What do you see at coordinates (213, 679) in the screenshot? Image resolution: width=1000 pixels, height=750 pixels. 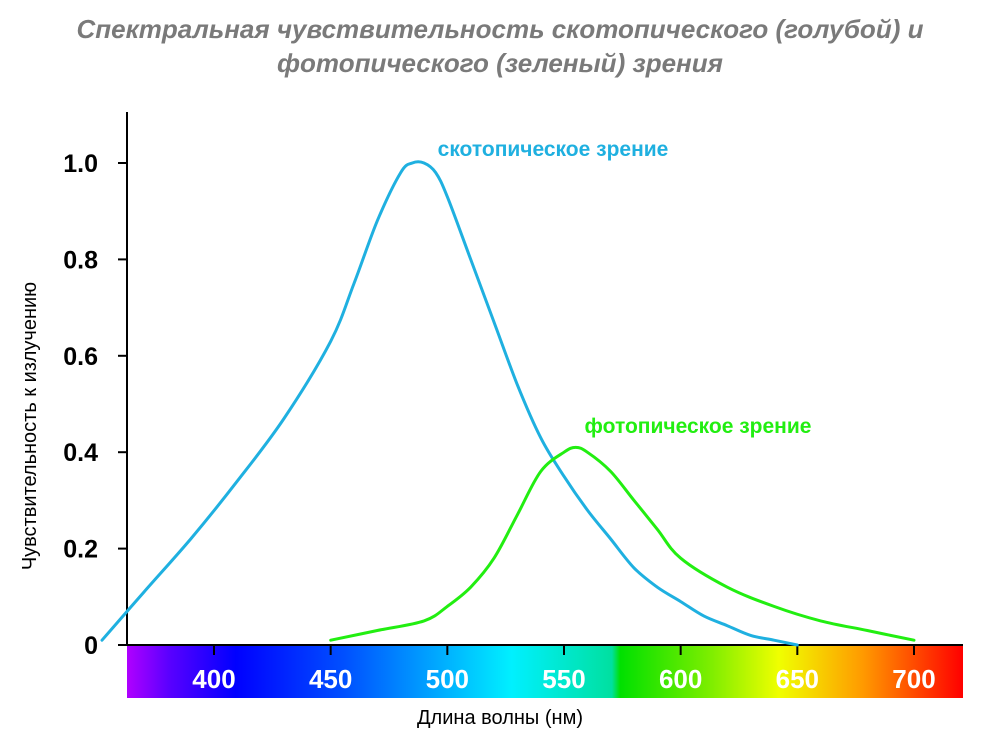 I see `x-tick-label: 400` at bounding box center [213, 679].